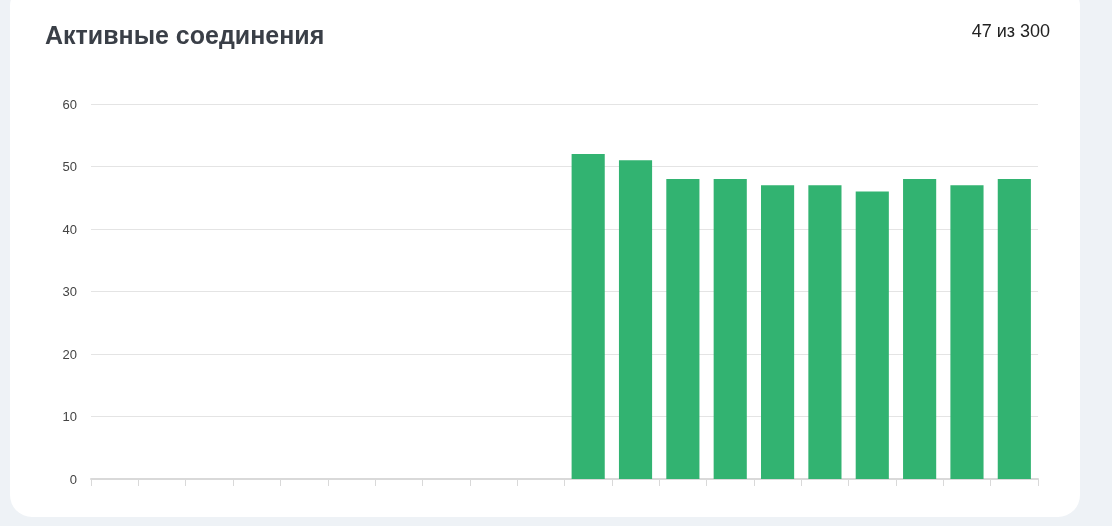 This screenshot has width=1112, height=526. Describe the element at coordinates (69, 291) in the screenshot. I see `y-tick-label: 30` at that location.